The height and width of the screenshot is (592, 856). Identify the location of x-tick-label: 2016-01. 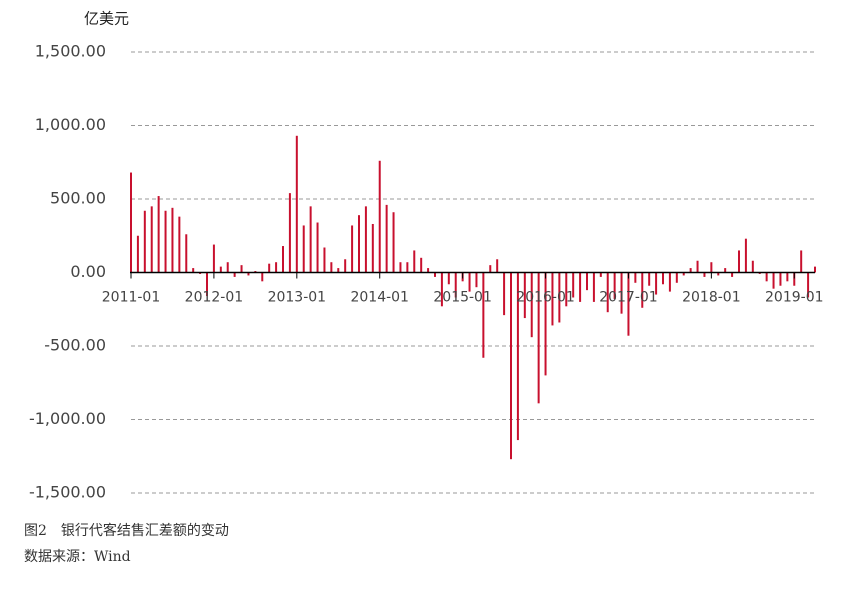
(545, 298).